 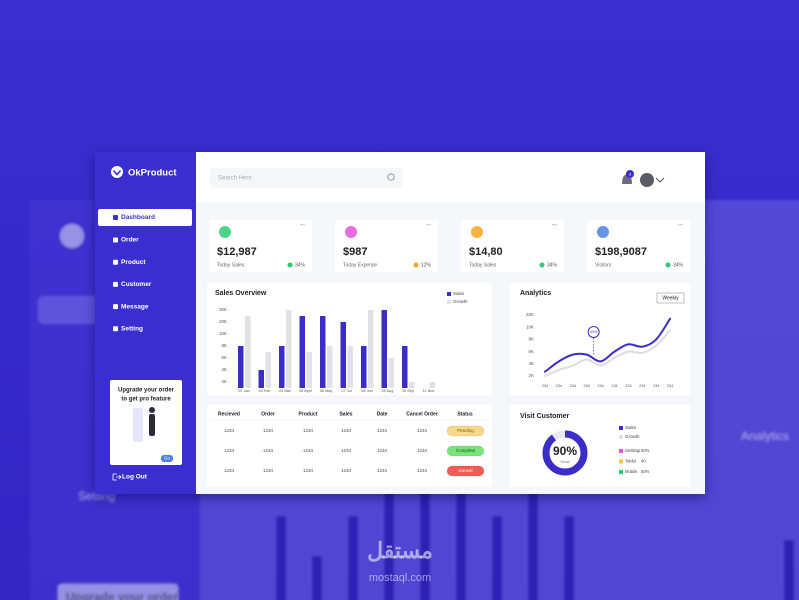 What do you see at coordinates (647, 180) in the screenshot?
I see `avatar` at bounding box center [647, 180].